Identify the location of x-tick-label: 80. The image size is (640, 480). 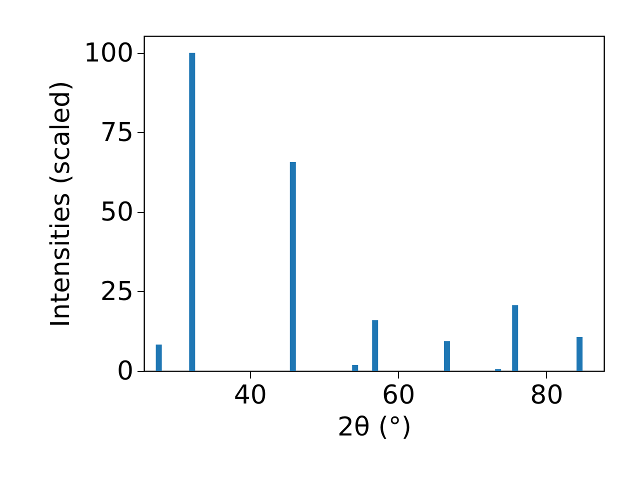
(547, 395).